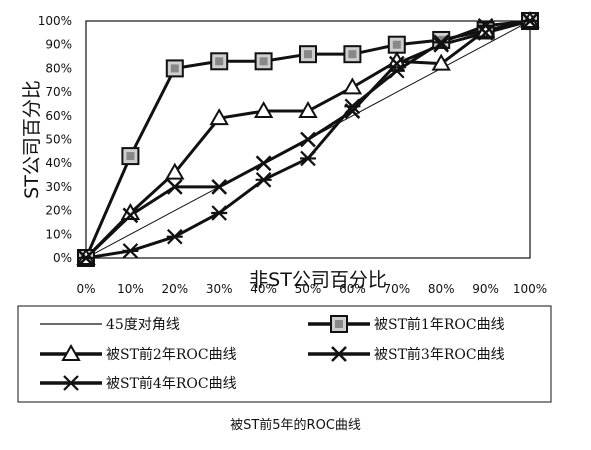 The height and width of the screenshot is (450, 591). Describe the element at coordinates (174, 289) in the screenshot. I see `x-tick-label: 20%` at that location.